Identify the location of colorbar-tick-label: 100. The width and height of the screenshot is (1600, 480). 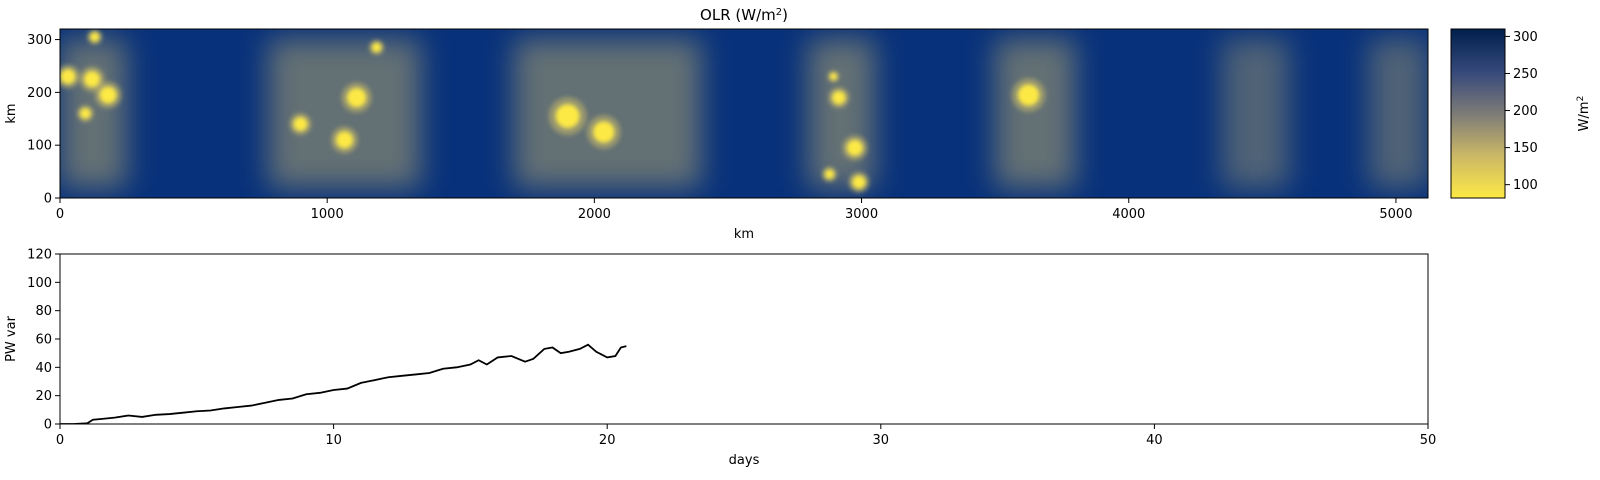
(1525, 185).